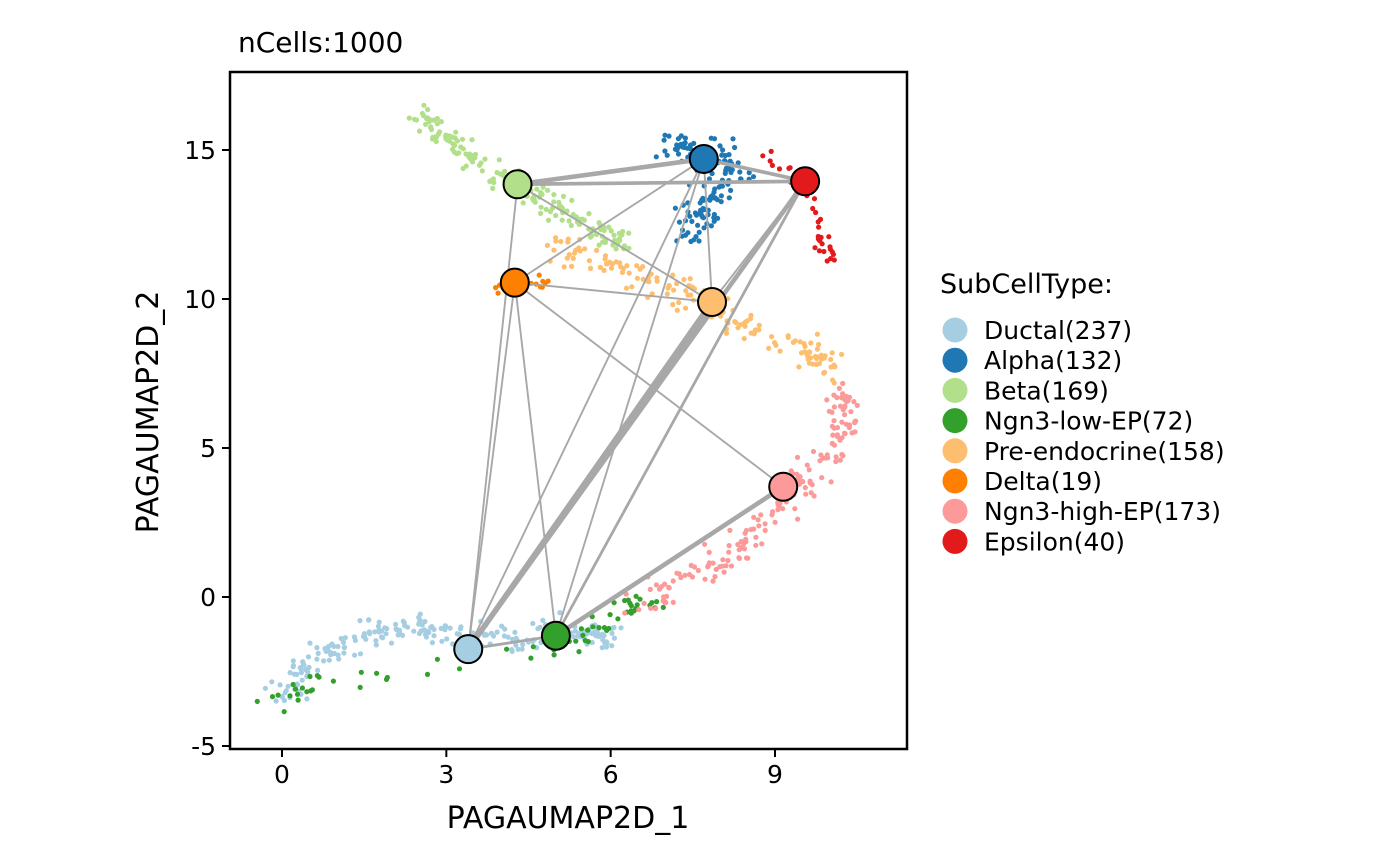 The image size is (1400, 866). What do you see at coordinates (1088, 421) in the screenshot?
I see `legend-label: Ngn3-low-EP(72)` at bounding box center [1088, 421].